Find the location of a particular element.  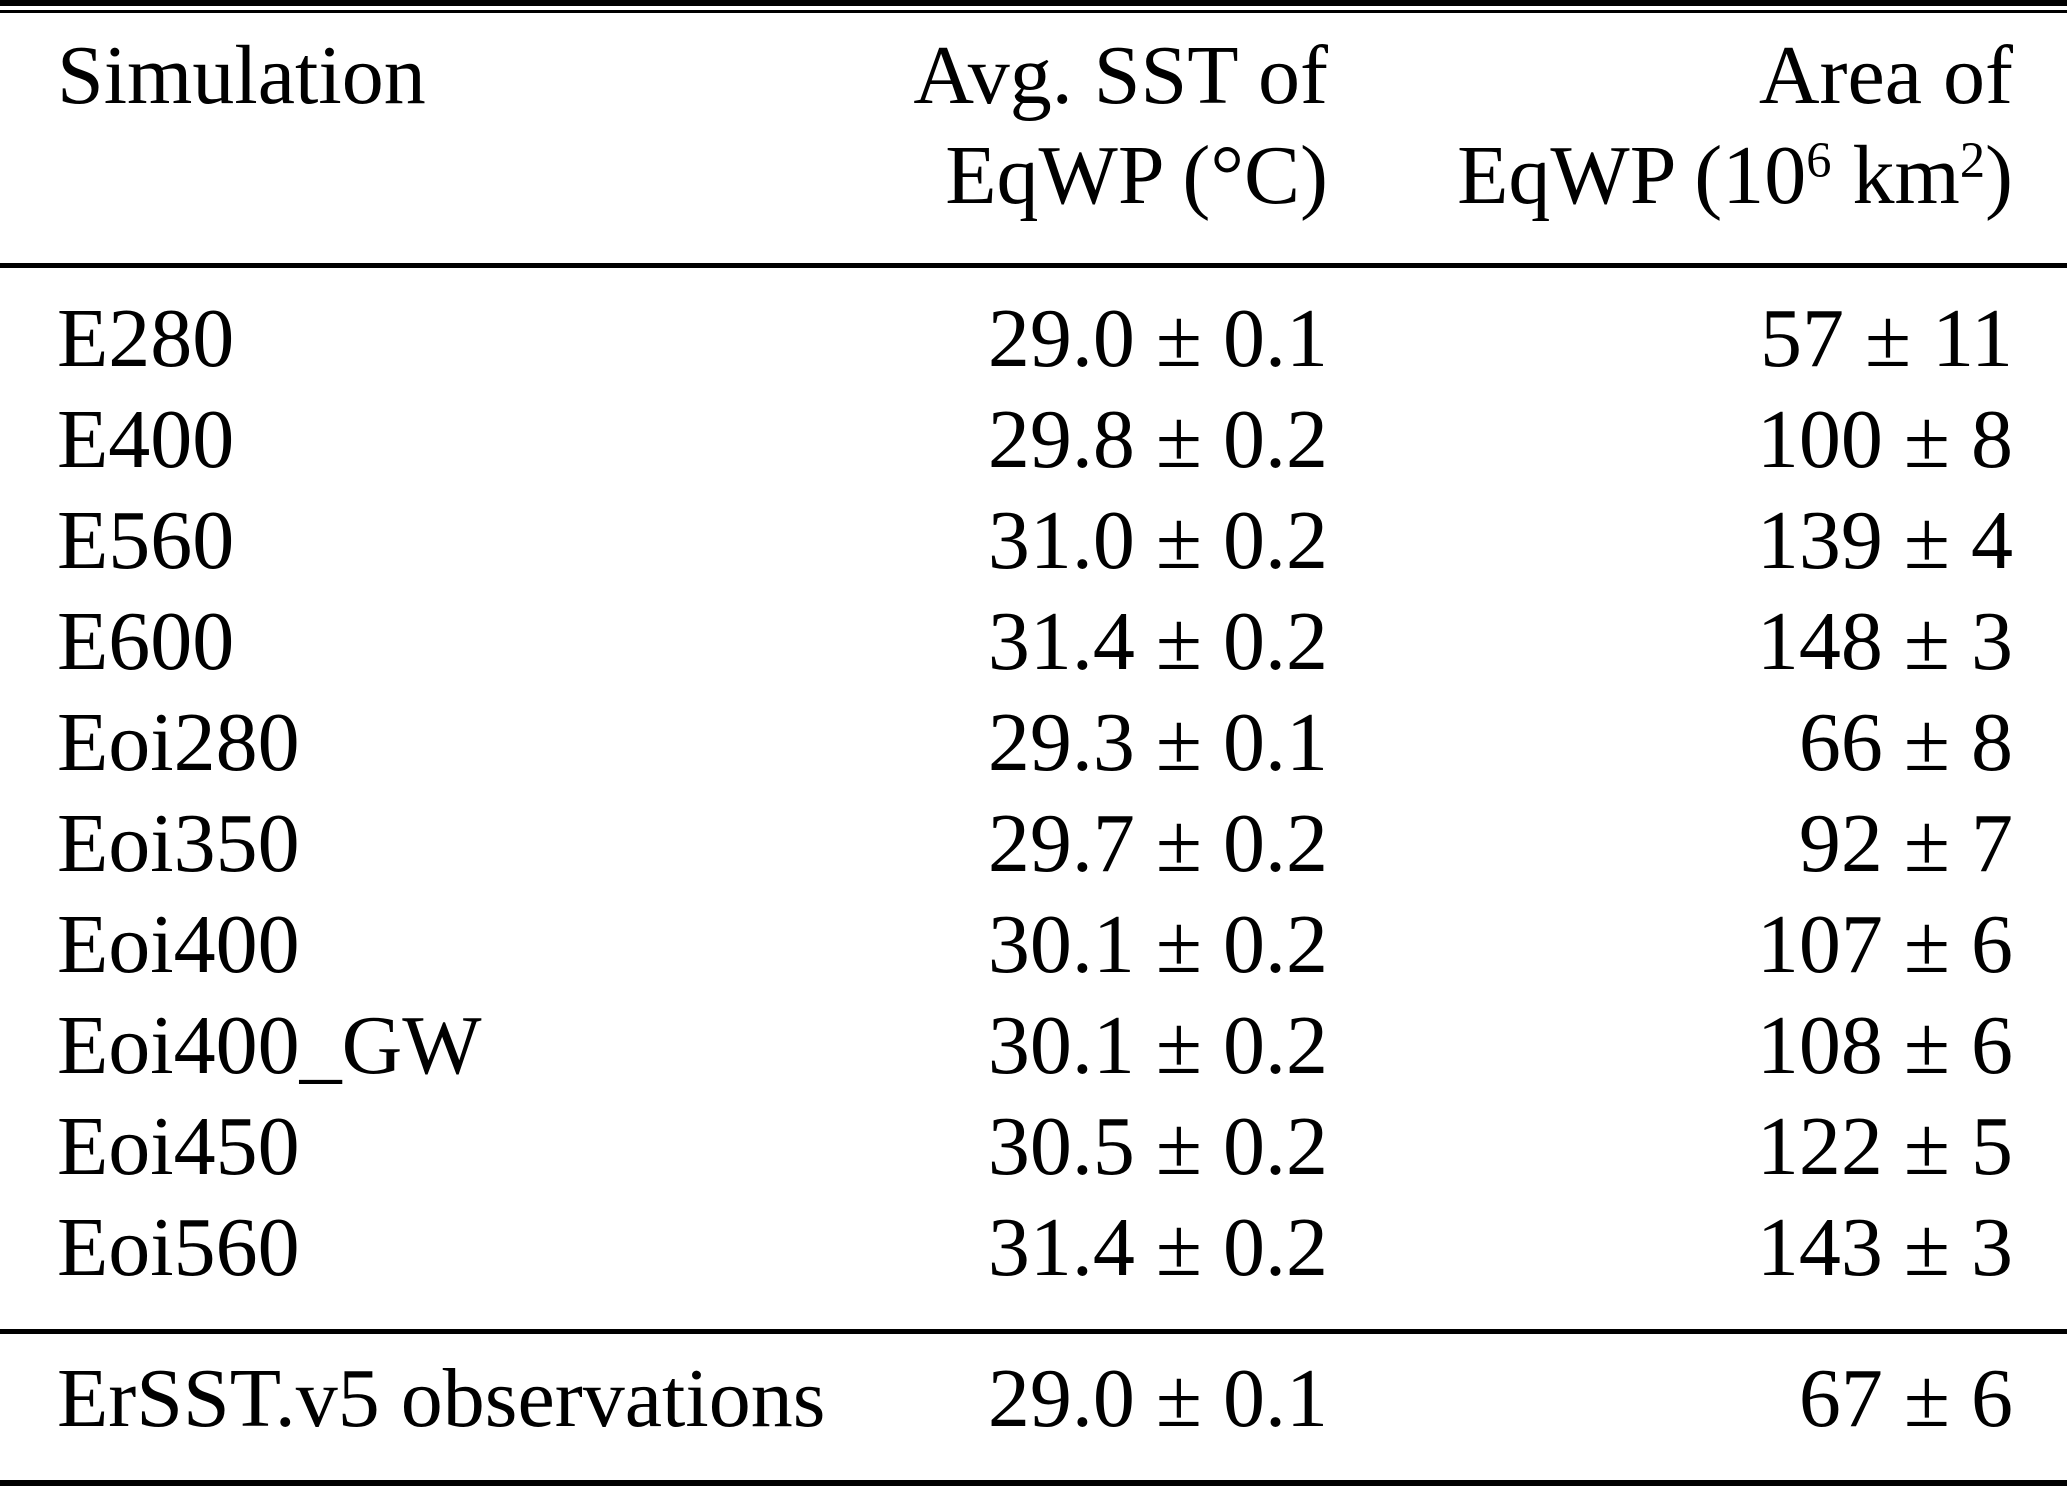

table-row: Eoi400_GW 30.1 ± 0.2 108 ± 6 is located at coordinates (1035, 1045).